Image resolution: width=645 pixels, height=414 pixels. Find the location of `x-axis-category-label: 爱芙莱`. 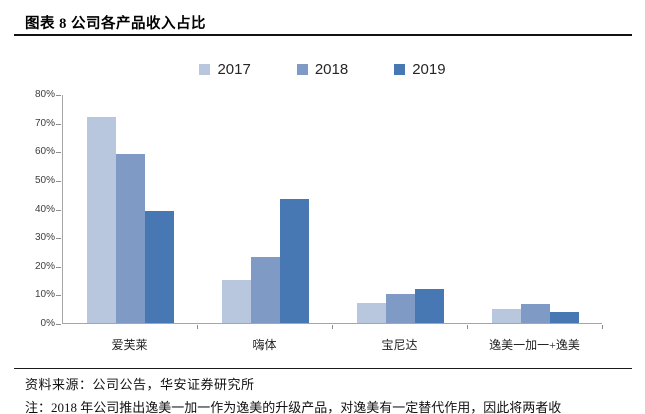

x-axis-category-label: 爱芙莱 is located at coordinates (129, 345).